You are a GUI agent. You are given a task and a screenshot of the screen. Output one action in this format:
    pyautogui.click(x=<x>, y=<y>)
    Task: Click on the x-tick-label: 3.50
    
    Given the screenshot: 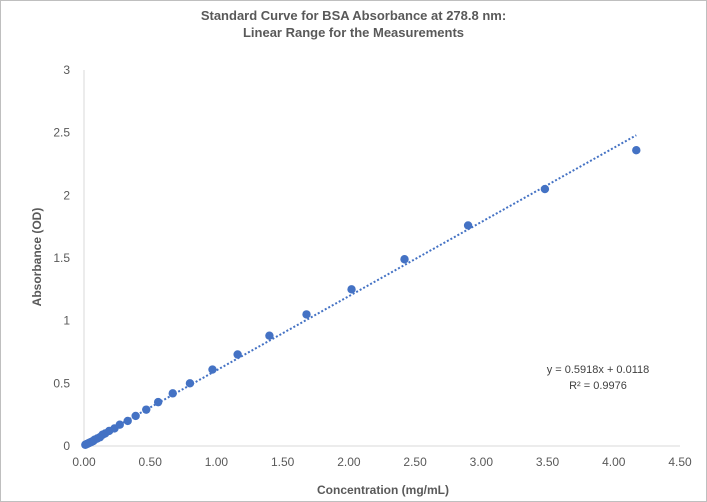 What is the action you would take?
    pyautogui.click(x=548, y=462)
    